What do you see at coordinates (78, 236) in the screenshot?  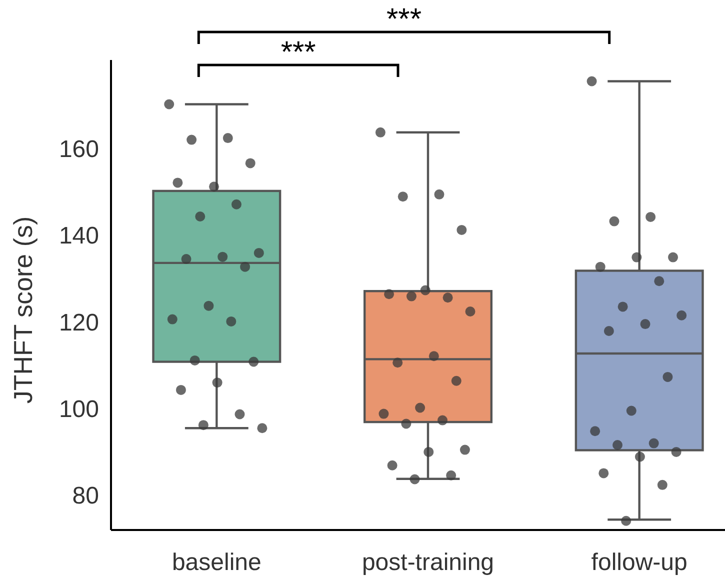 I see `y-tick-label: 140` at bounding box center [78, 236].